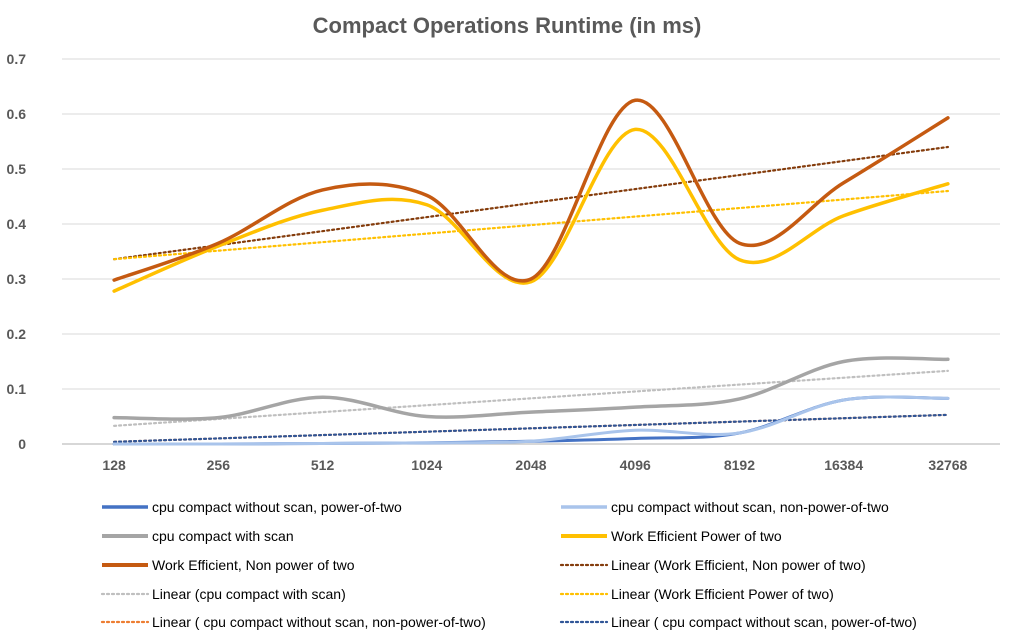  What do you see at coordinates (947, 465) in the screenshot?
I see `x-tick-label: 32768` at bounding box center [947, 465].